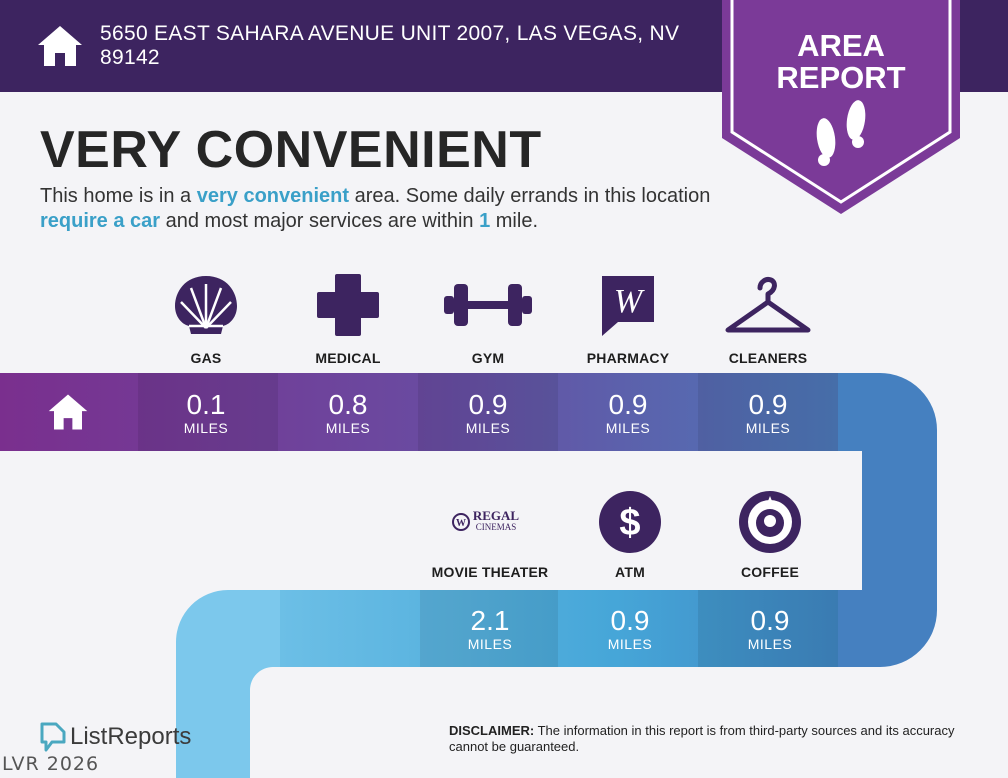  What do you see at coordinates (496, 515) in the screenshot?
I see `regal-logo-text-1: REGAL` at bounding box center [496, 515].